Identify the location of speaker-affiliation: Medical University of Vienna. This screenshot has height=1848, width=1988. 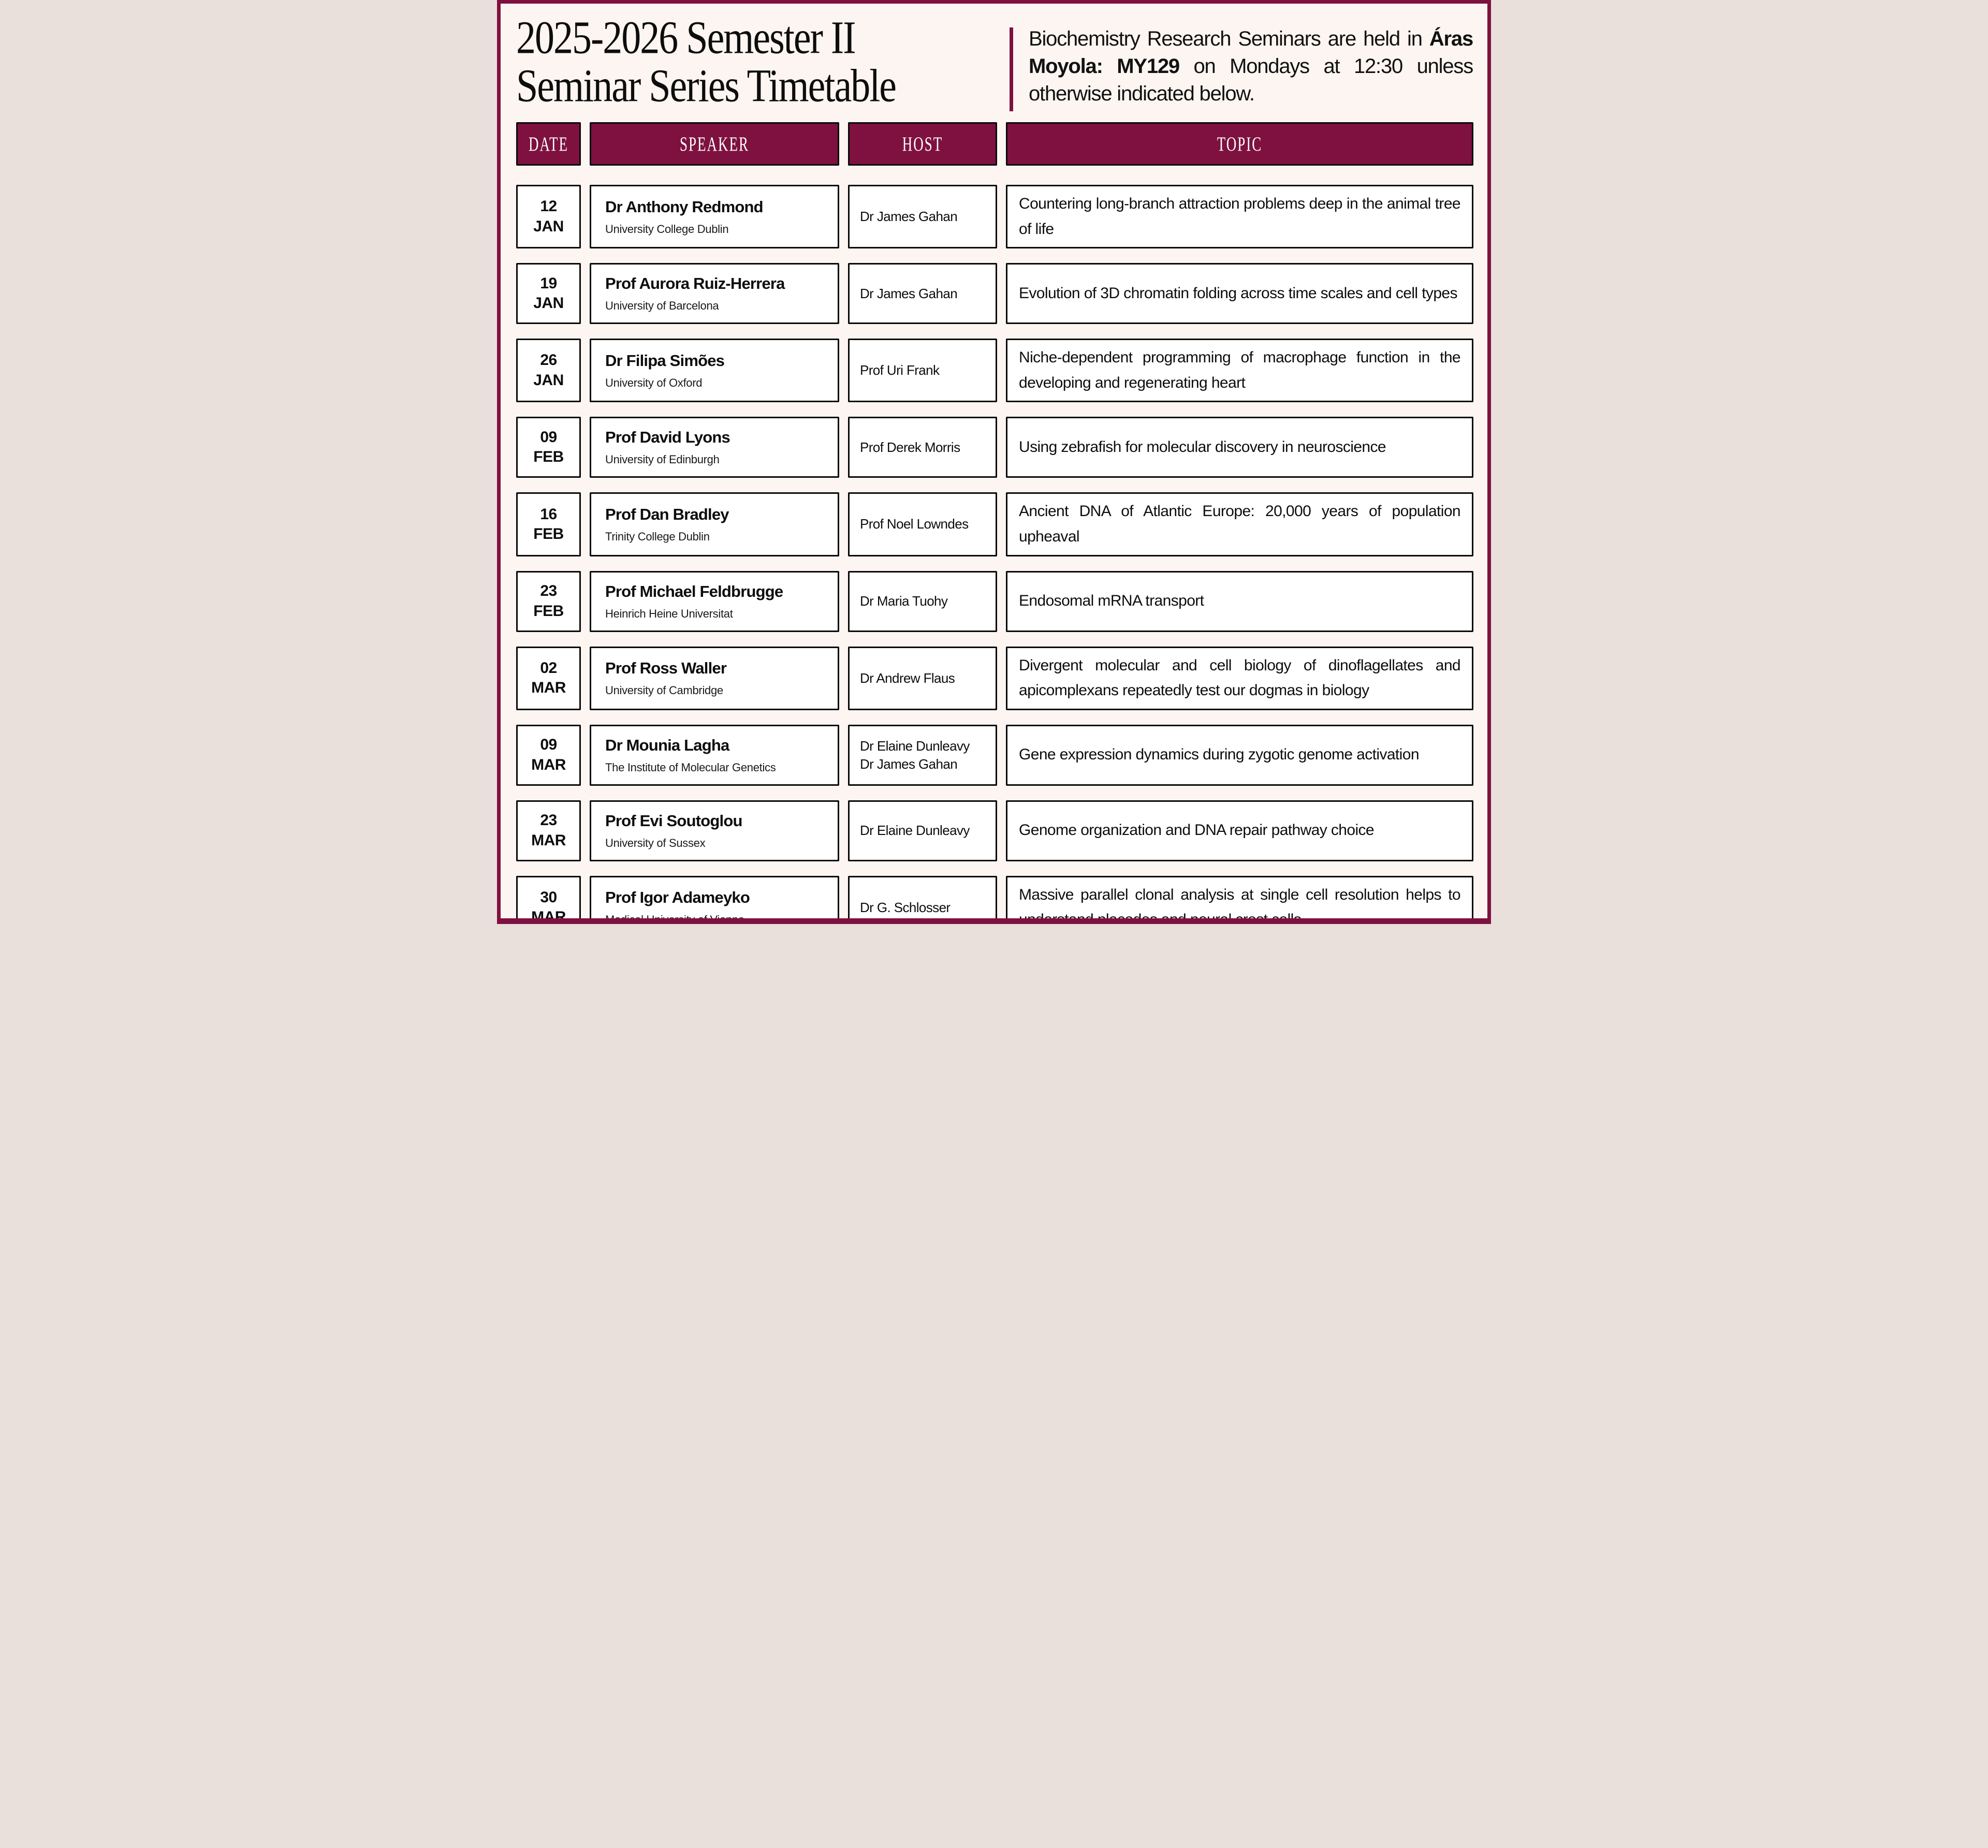
(674, 919).